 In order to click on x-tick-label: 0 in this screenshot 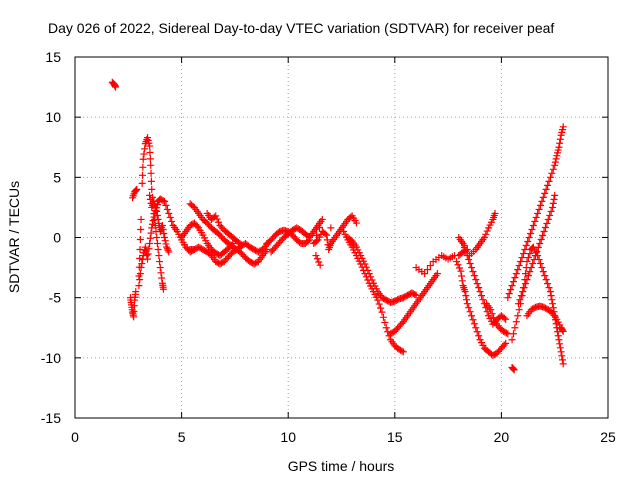, I will do `click(75, 437)`.